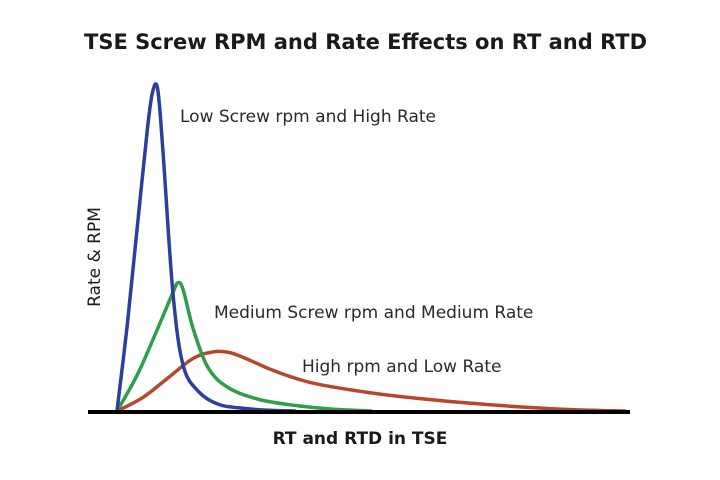 The height and width of the screenshot is (480, 720). What do you see at coordinates (308, 117) in the screenshot?
I see `series-label-low-rpm-high-rate: Low Screw rpm and High Rate` at bounding box center [308, 117].